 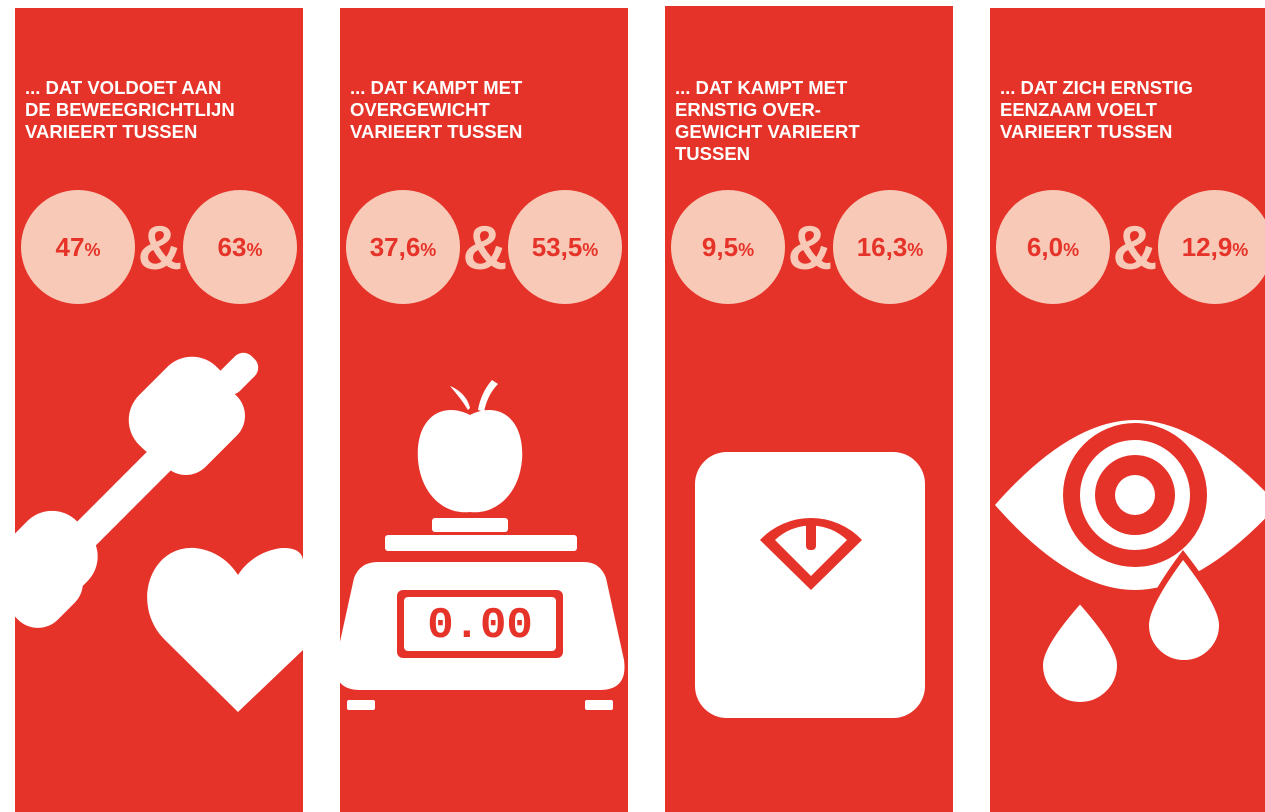 I want to click on value-label: 37,6%, so click(x=403, y=247).